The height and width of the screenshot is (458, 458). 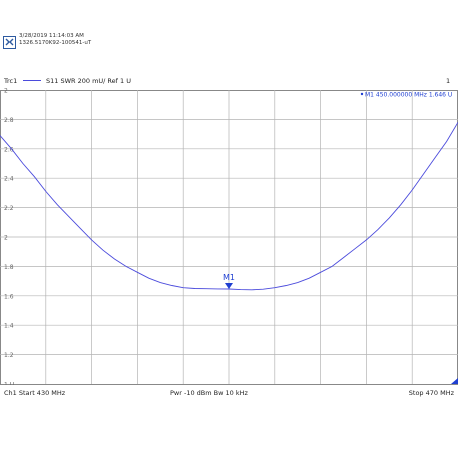 What do you see at coordinates (229, 286) in the screenshot?
I see `marker-m1-icon` at bounding box center [229, 286].